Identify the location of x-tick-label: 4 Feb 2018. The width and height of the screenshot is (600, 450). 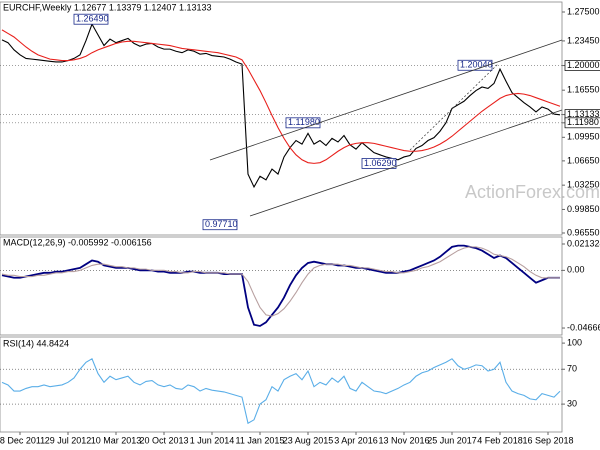
(500, 440).